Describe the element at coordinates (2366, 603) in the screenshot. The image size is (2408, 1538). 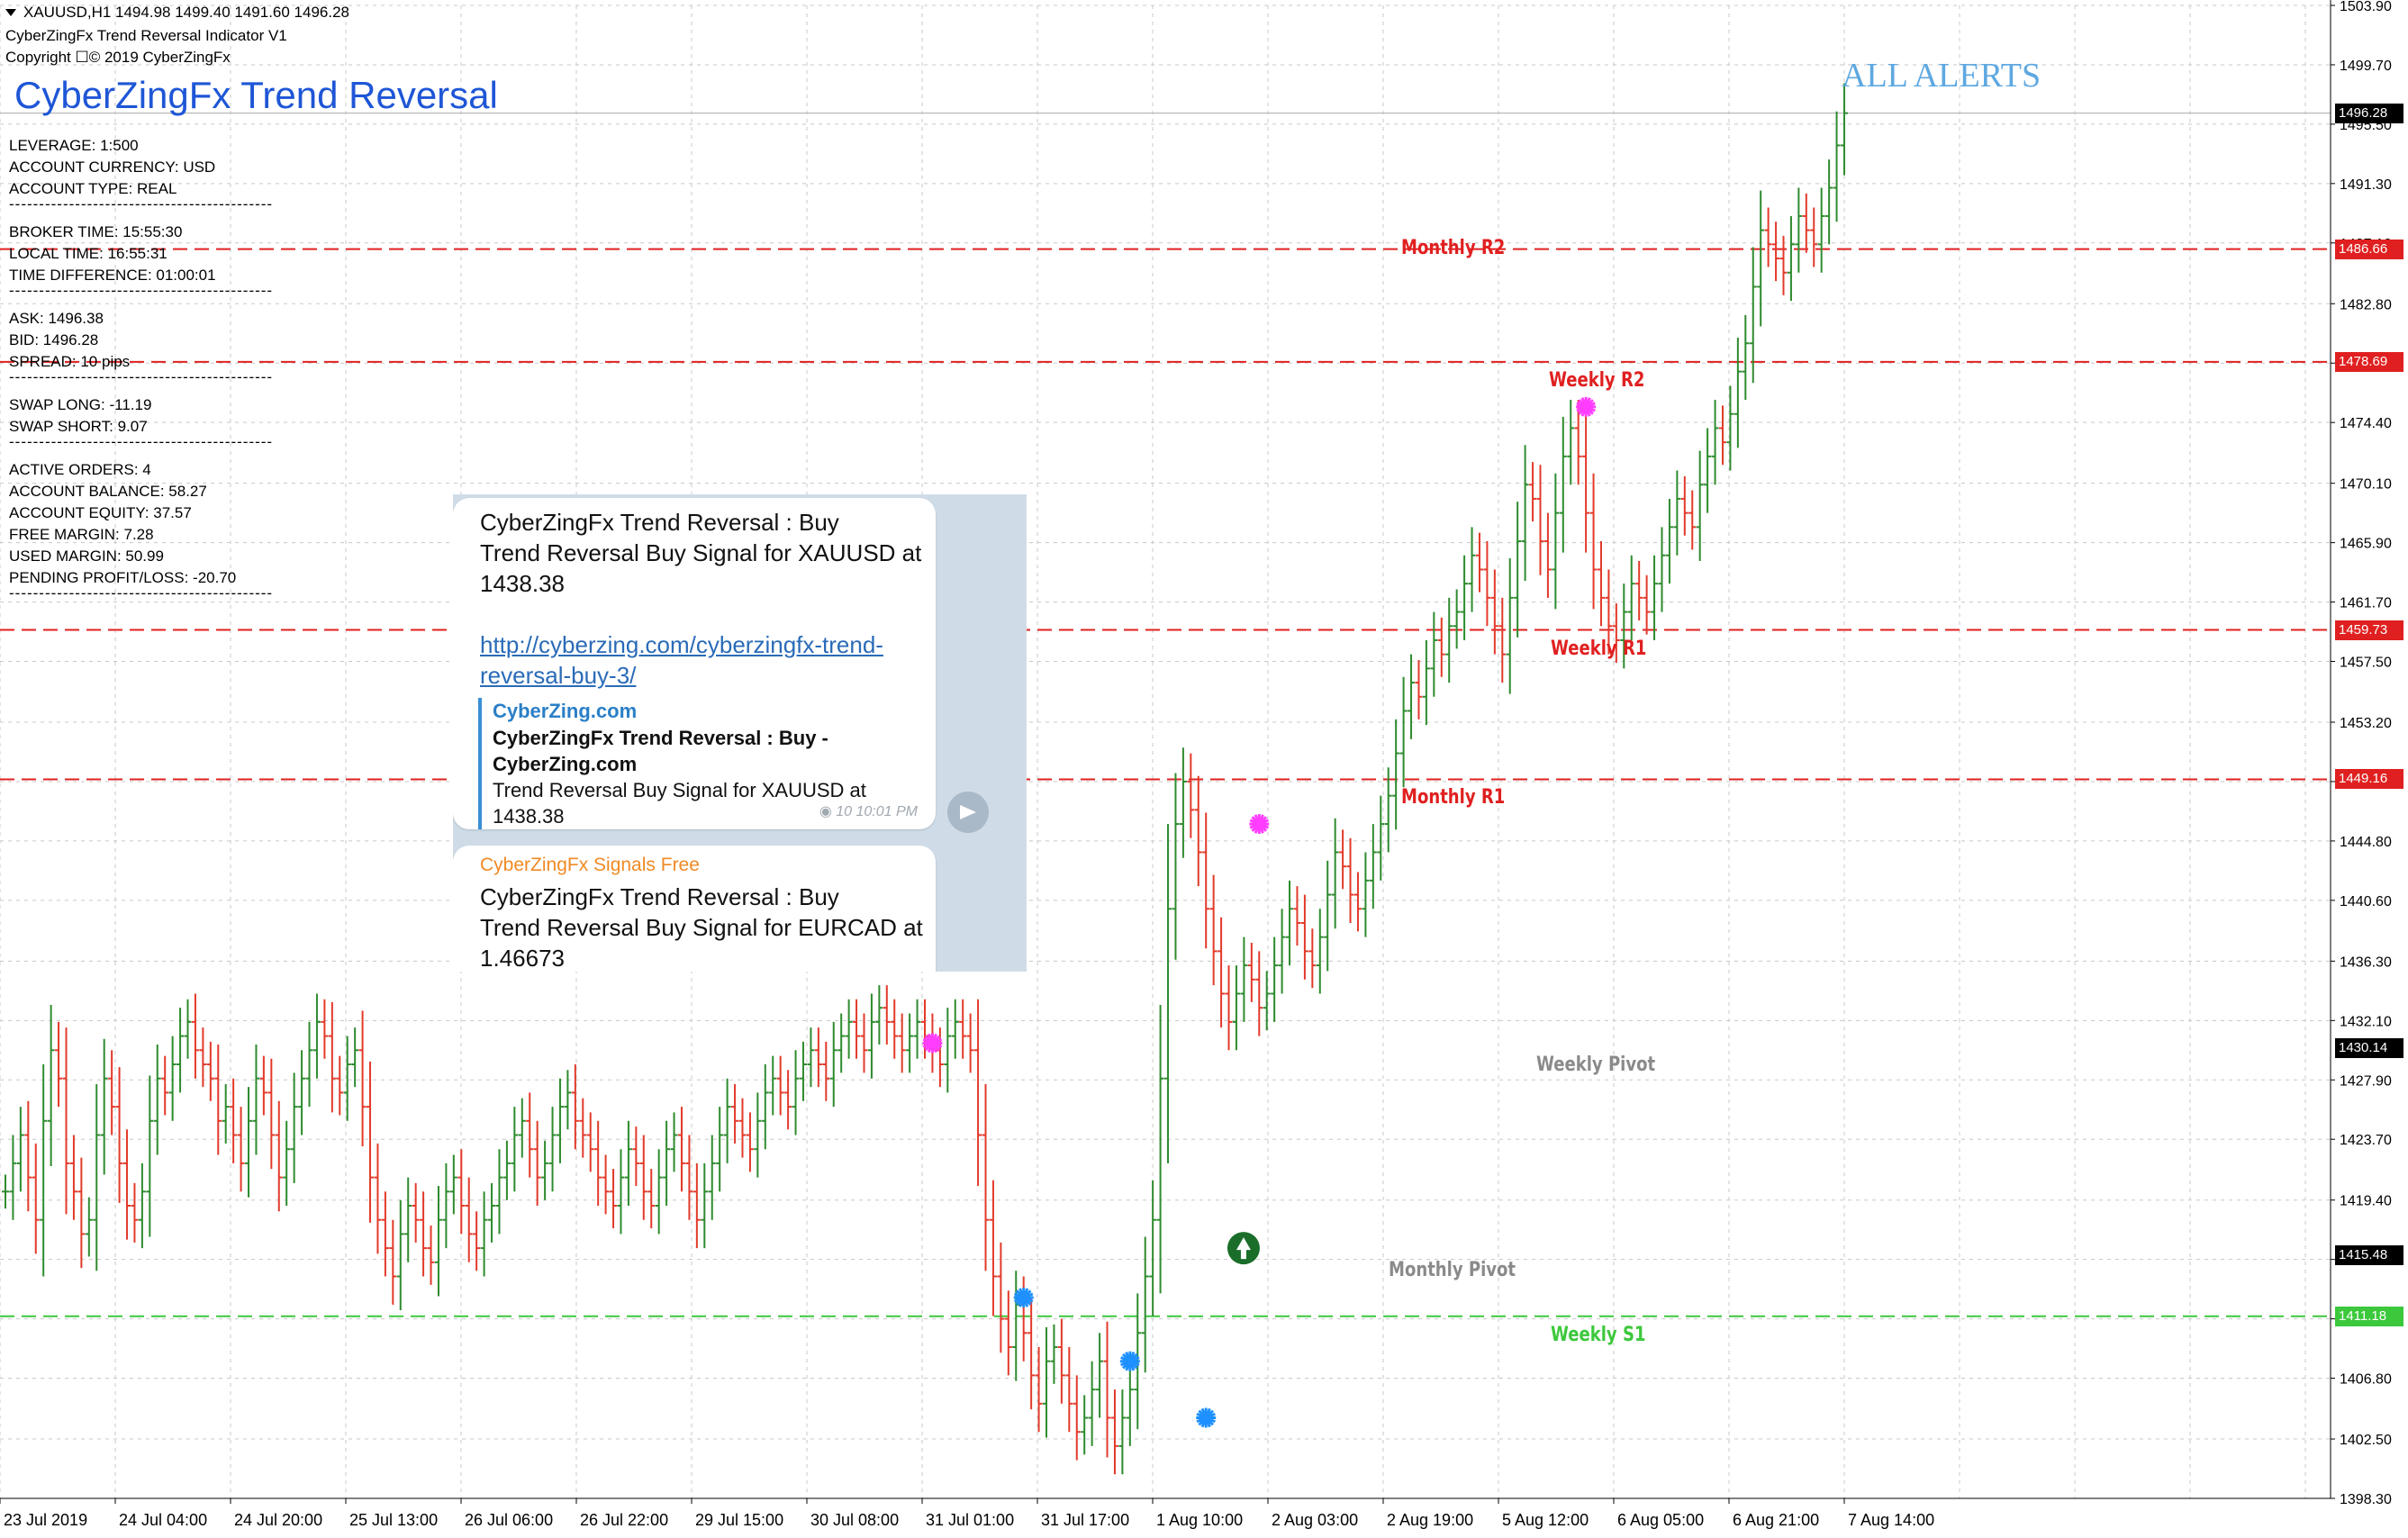
I see `y-tick-label: 1461.70` at that location.